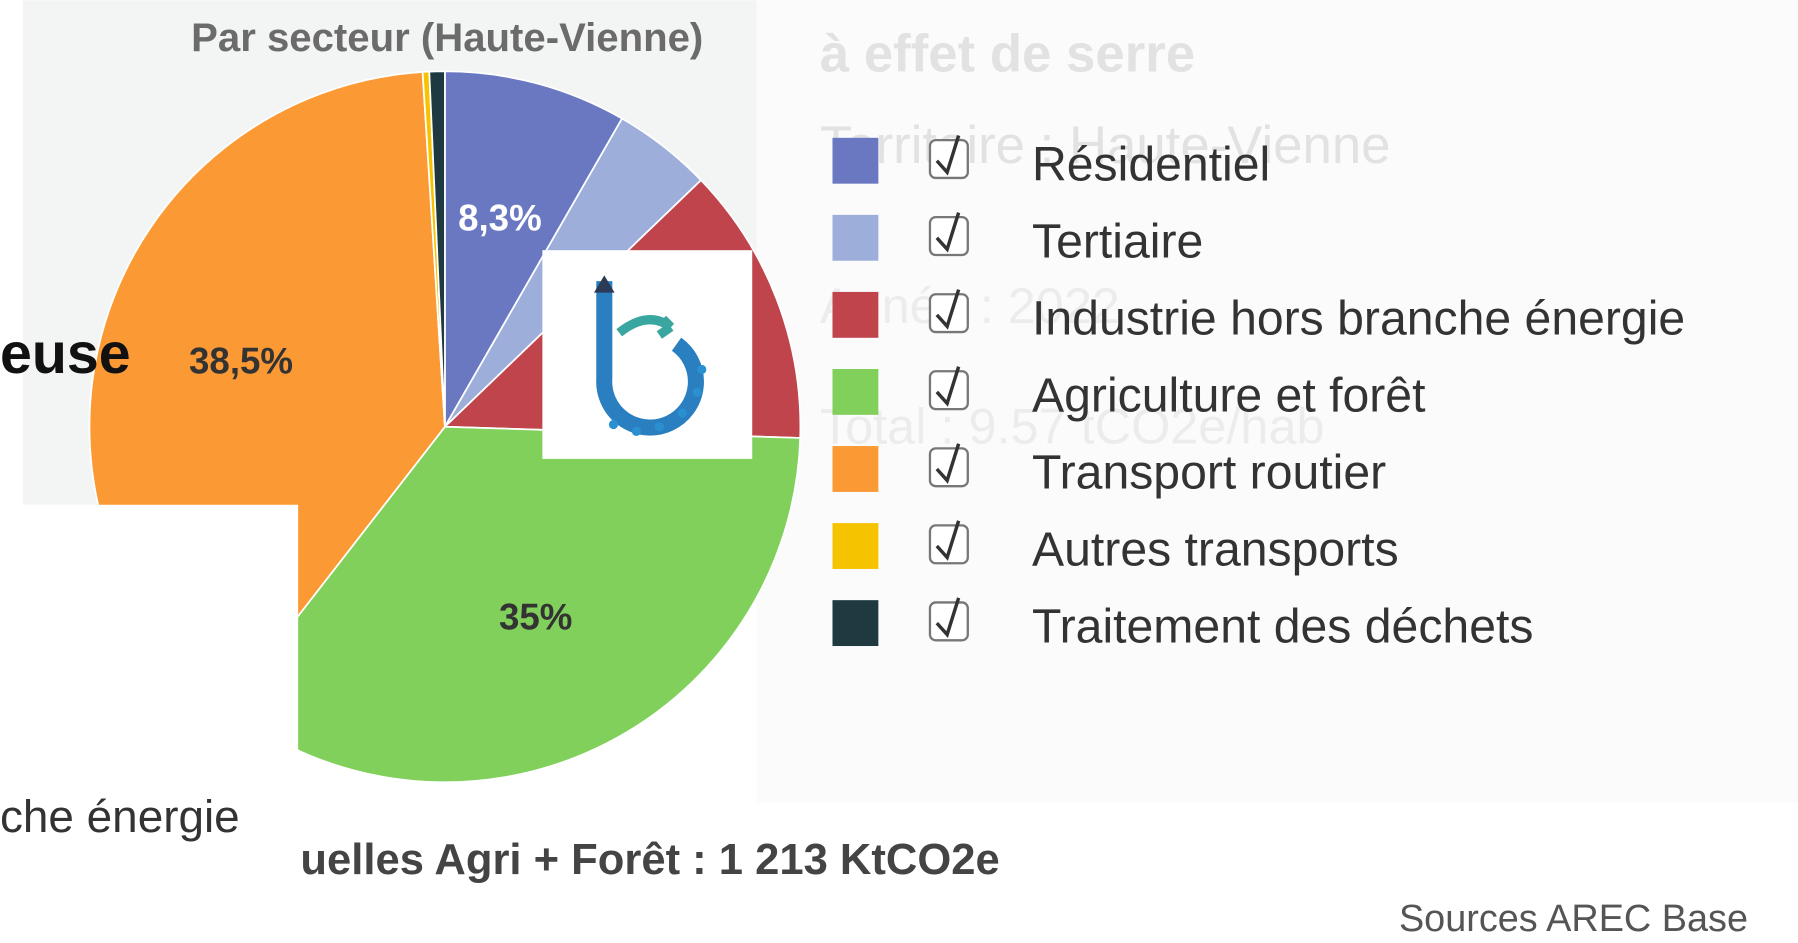 The image size is (1798, 943). I want to click on total-text: uelles Agri + Forêt : 1 213 KtCO2e, so click(649, 860).